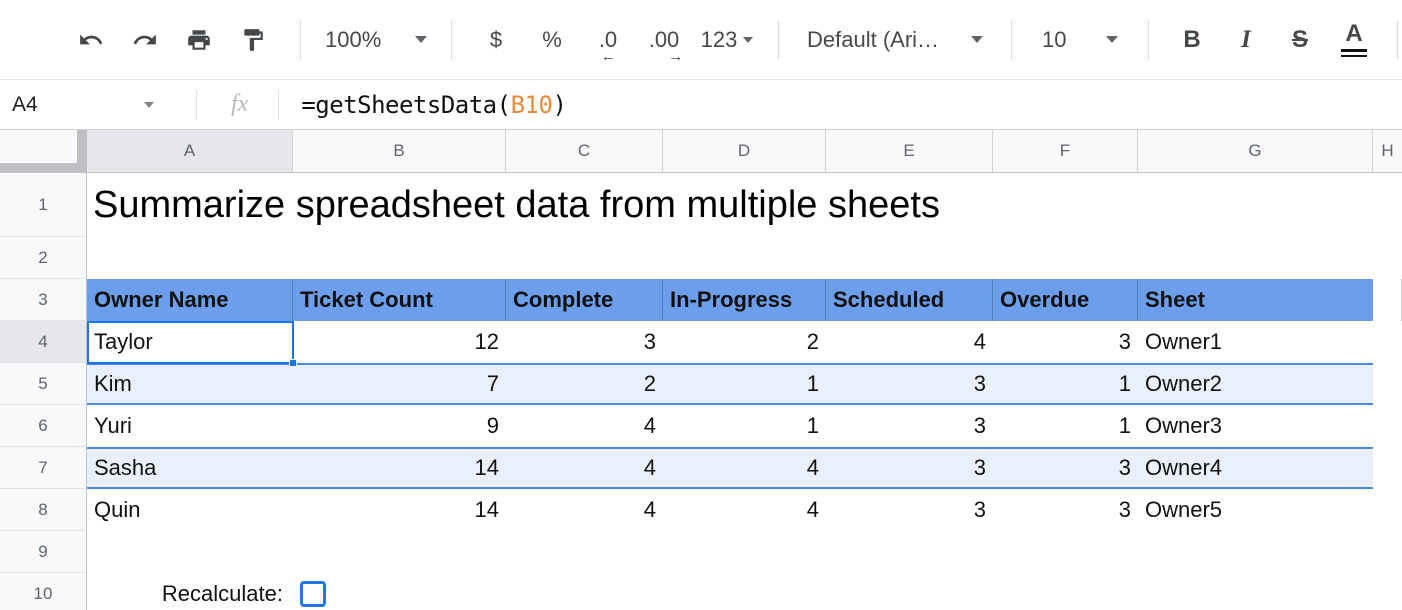 The height and width of the screenshot is (610, 1402). What do you see at coordinates (43, 300) in the screenshot?
I see `row-header-3: 3` at bounding box center [43, 300].